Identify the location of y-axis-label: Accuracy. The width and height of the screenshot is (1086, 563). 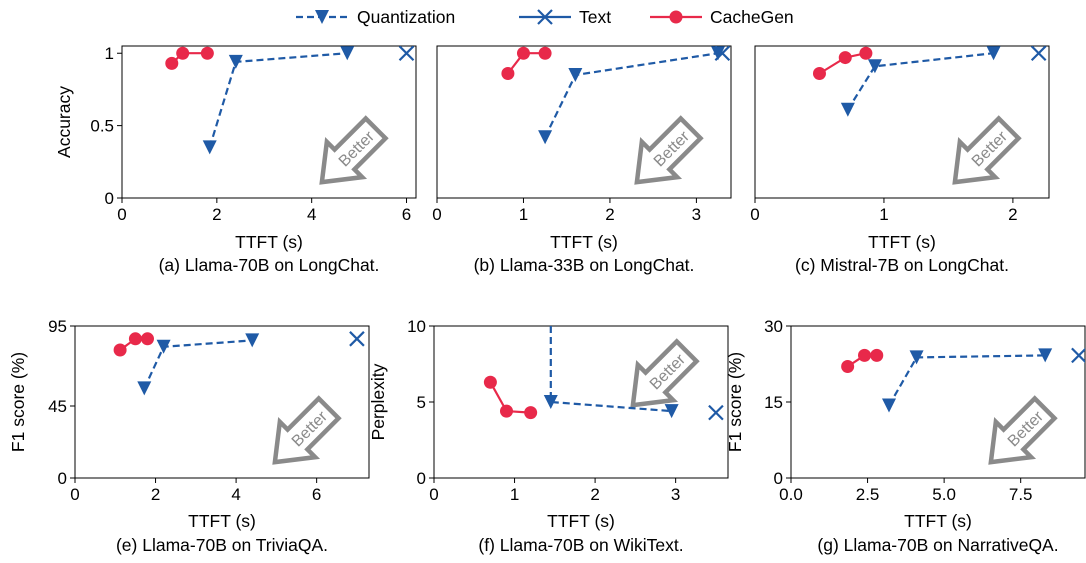
(64, 122).